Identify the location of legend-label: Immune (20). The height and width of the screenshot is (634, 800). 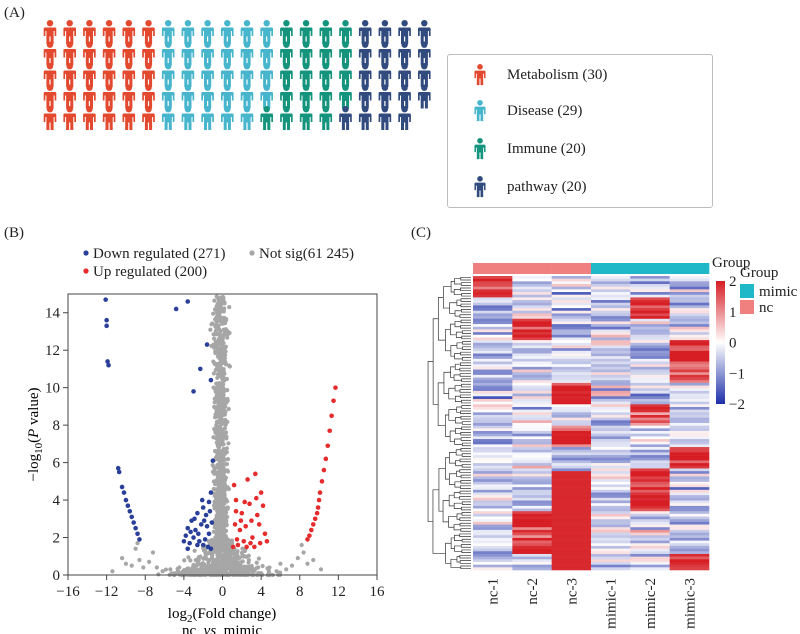
(546, 148).